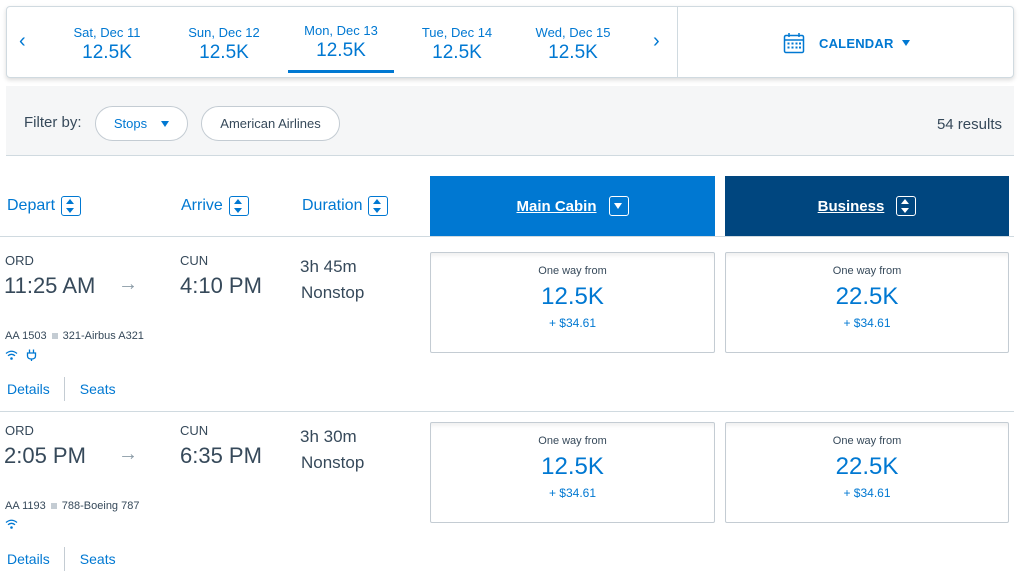 The height and width of the screenshot is (576, 1019). I want to click on depart-time: 2:05 PM, so click(45, 455).